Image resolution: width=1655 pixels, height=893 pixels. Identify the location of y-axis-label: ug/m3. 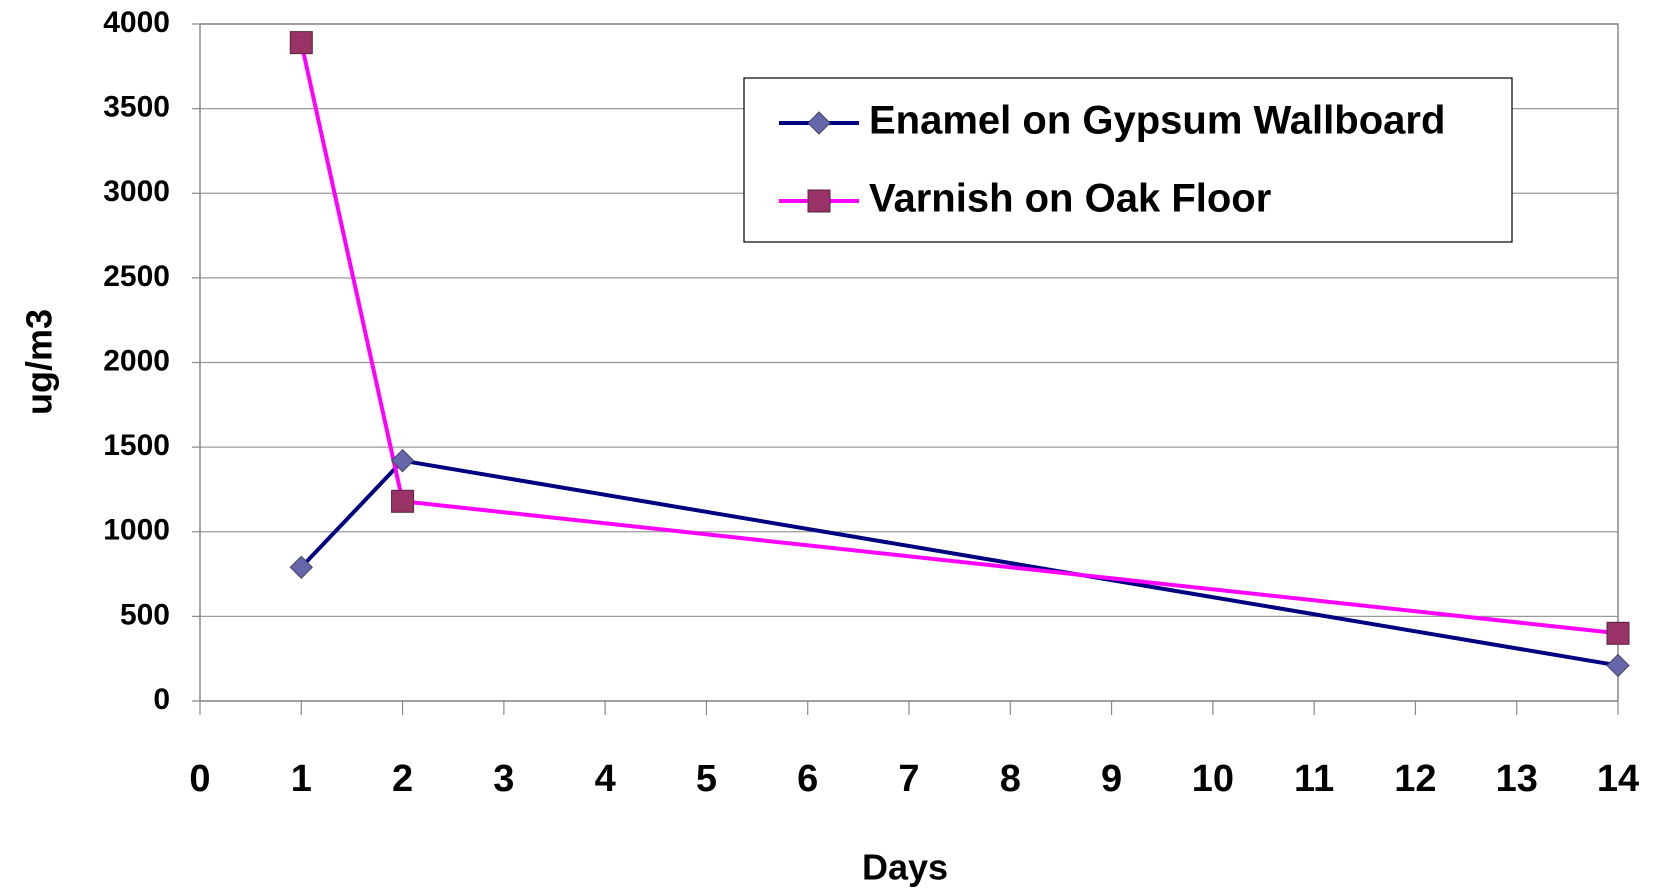
(39, 362).